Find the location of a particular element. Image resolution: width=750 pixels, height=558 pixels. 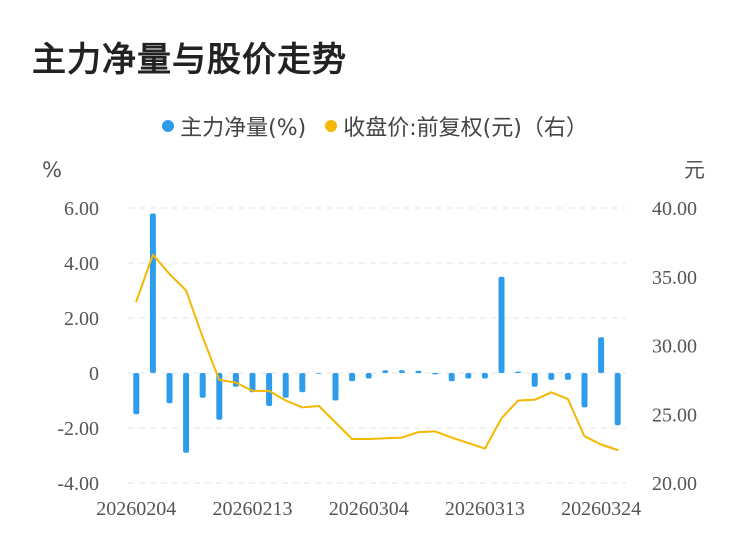

legend-dot-line is located at coordinates (331, 126).